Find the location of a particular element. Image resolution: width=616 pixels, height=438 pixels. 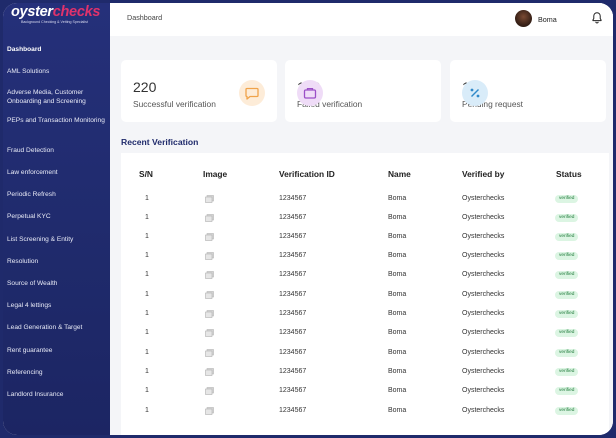

logo-wordmark: oysterchecks is located at coordinates (58, 12).